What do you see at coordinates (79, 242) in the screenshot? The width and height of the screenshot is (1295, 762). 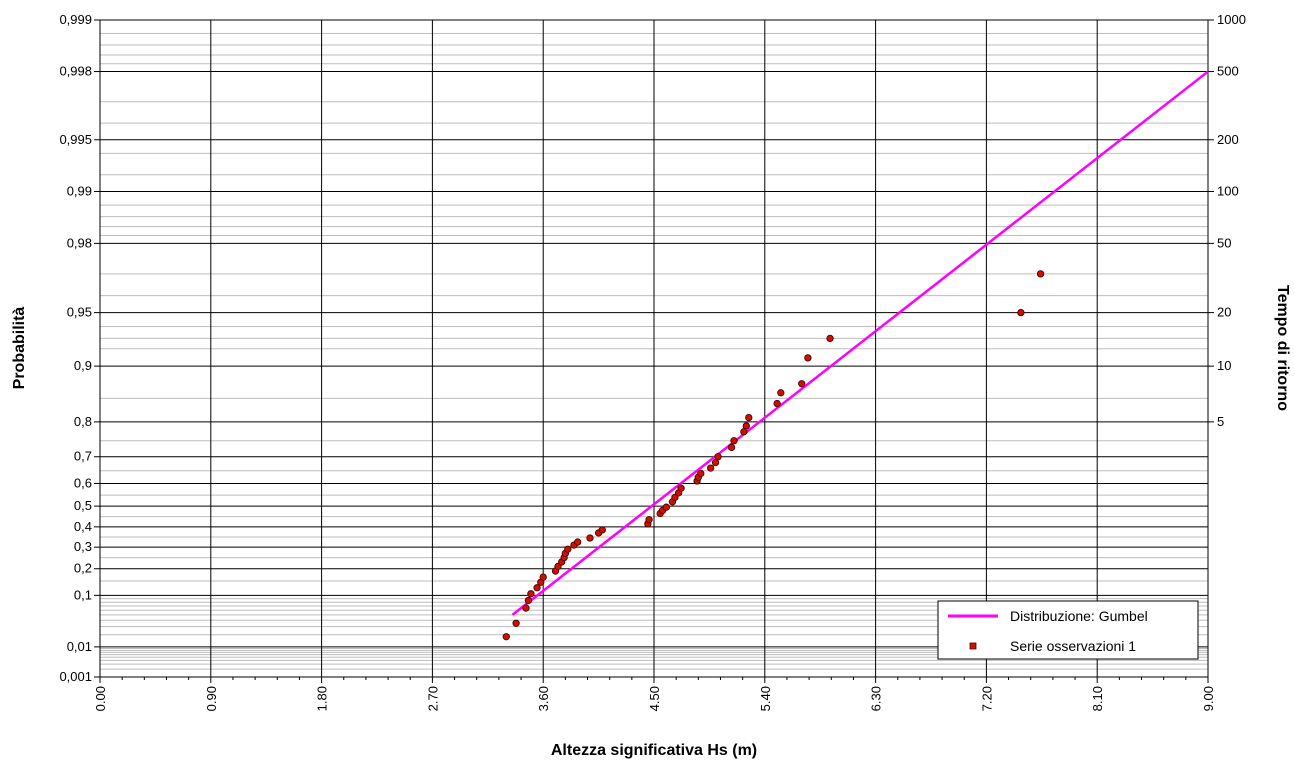 I see `y-tick-label: 0,98` at bounding box center [79, 242].